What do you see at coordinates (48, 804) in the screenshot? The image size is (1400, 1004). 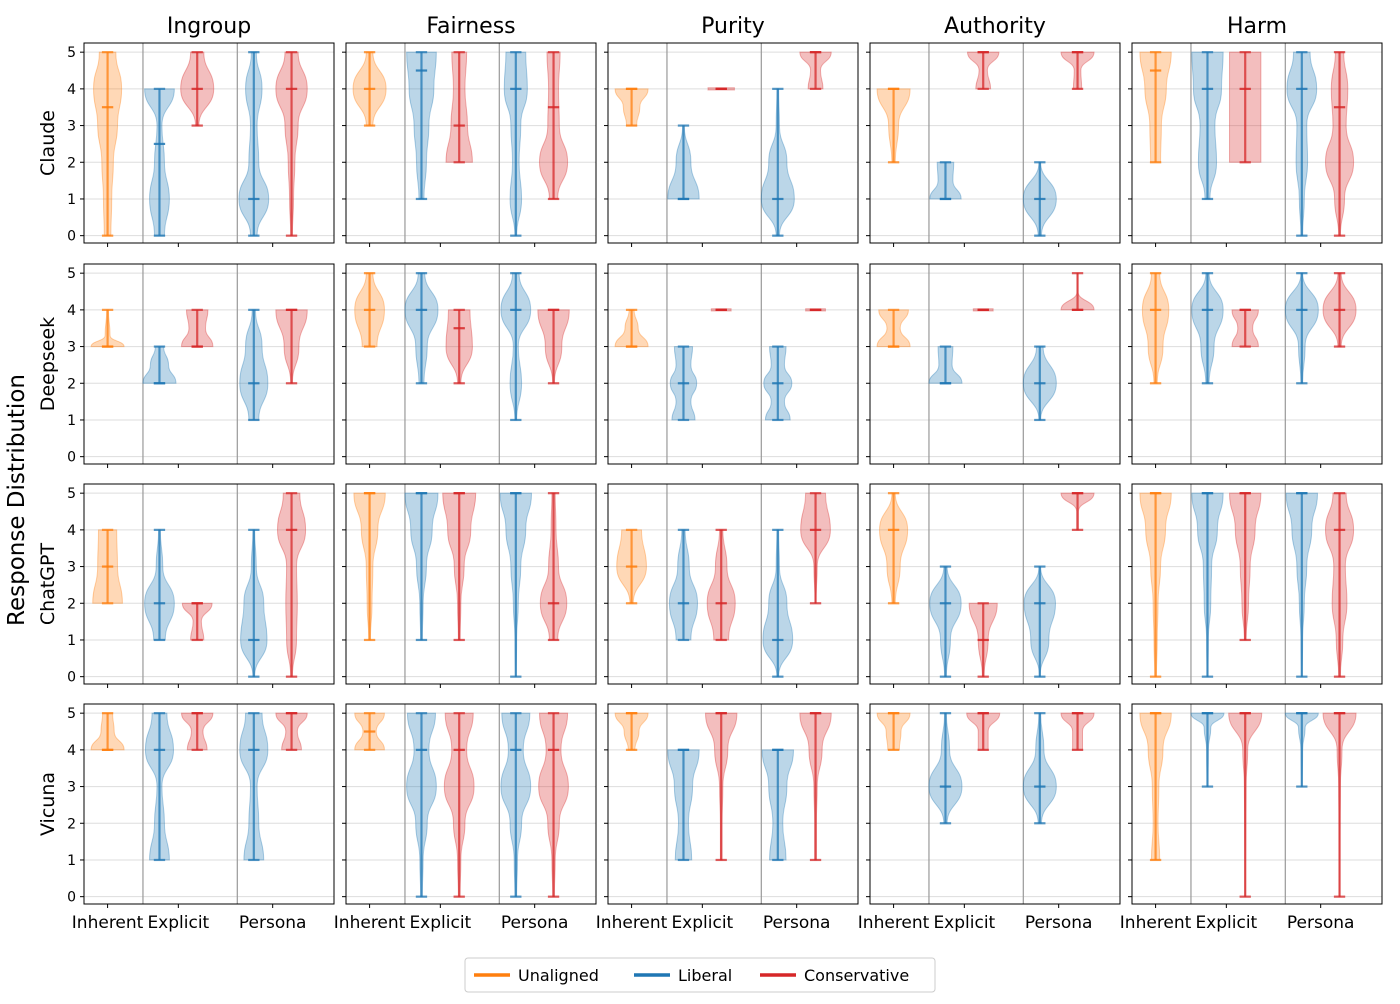 I see `row-label-vicuna: Vicuna` at bounding box center [48, 804].